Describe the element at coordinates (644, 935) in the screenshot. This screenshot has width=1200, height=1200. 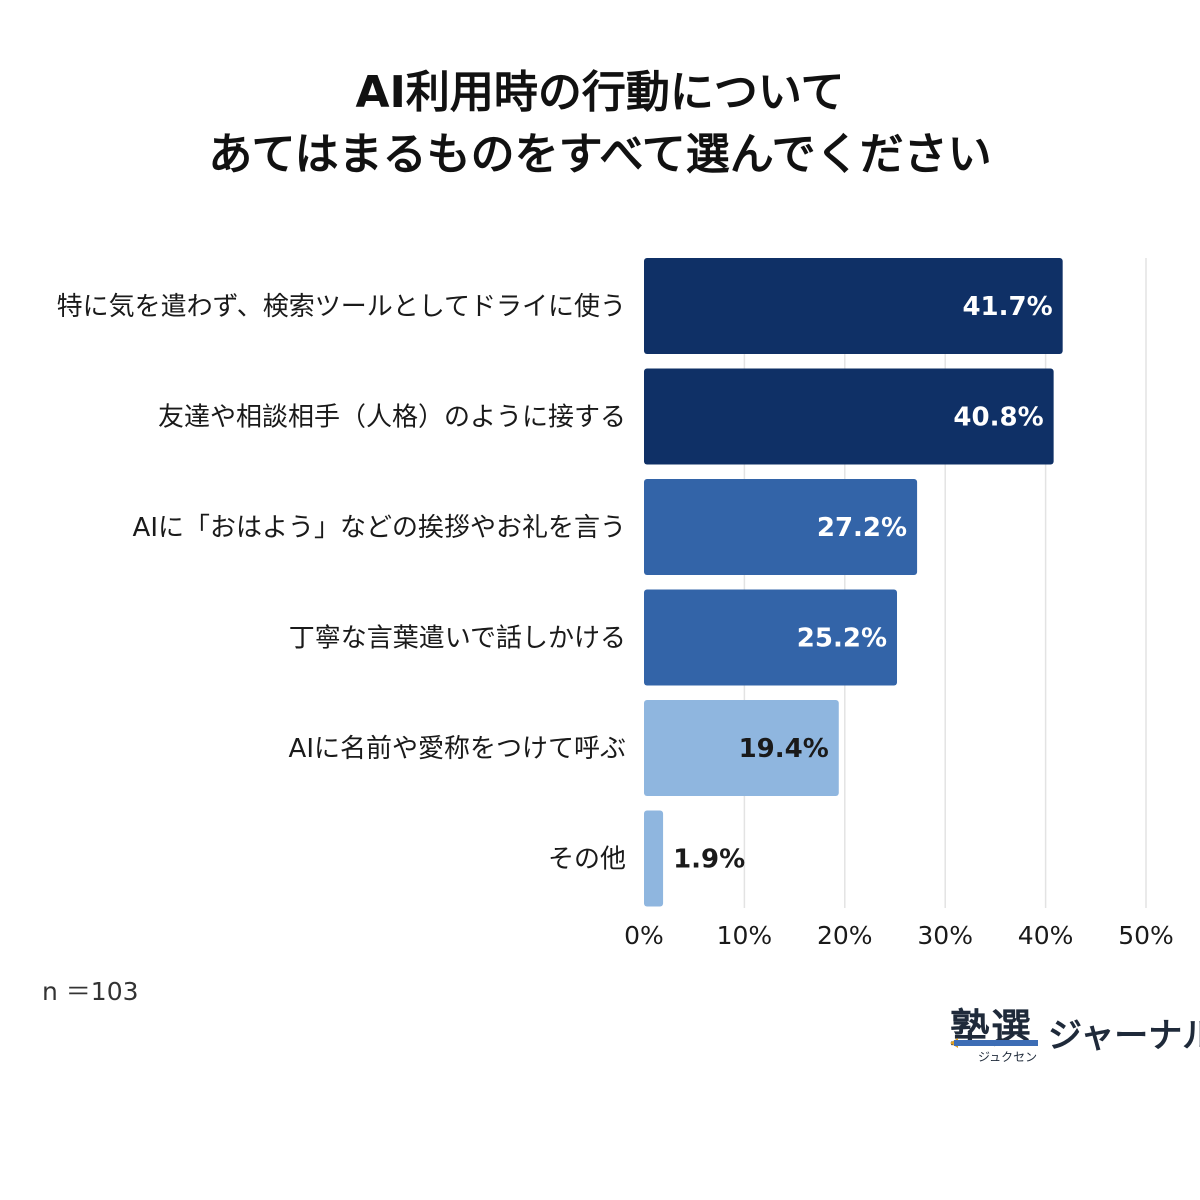
I see `x-tick-label-0: 0%` at that location.